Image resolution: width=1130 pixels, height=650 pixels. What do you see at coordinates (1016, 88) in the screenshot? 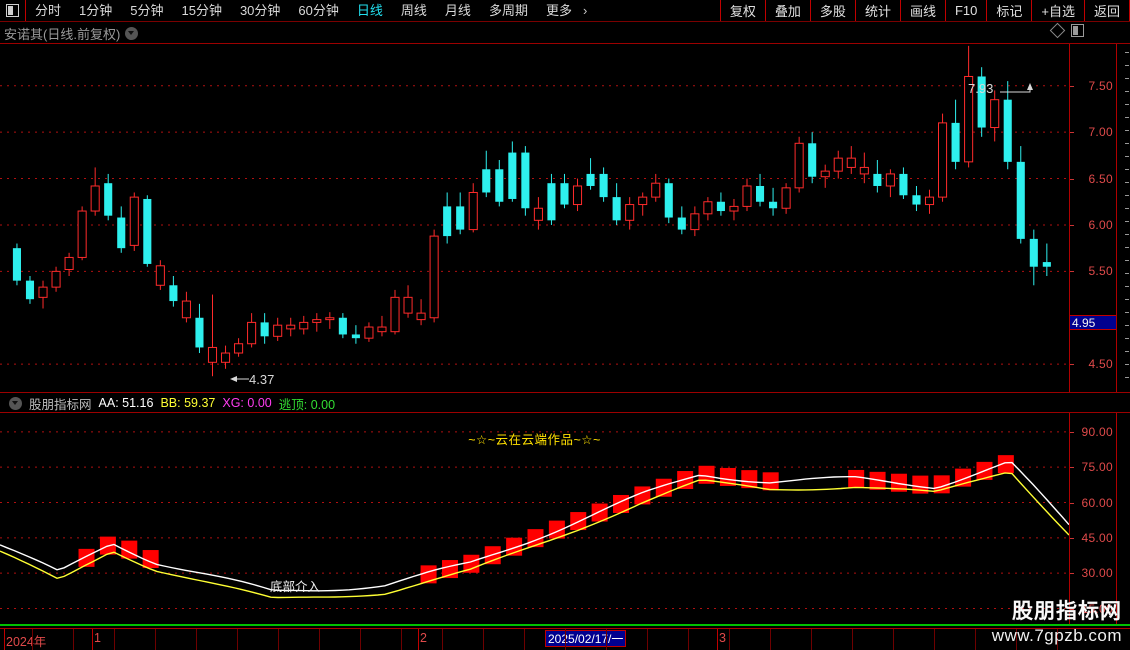
I see `high-price-arrow-icon` at bounding box center [1016, 88].